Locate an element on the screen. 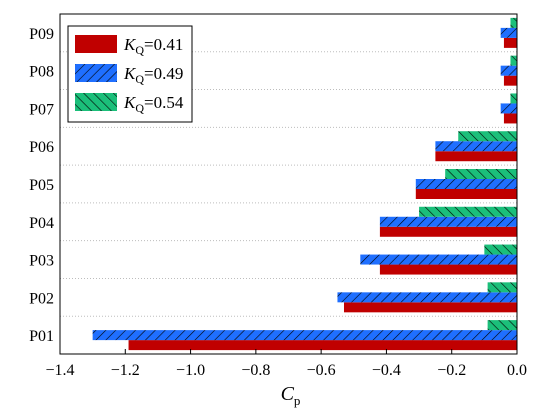  x-tick-label: −1.4 is located at coordinates (59, 370).